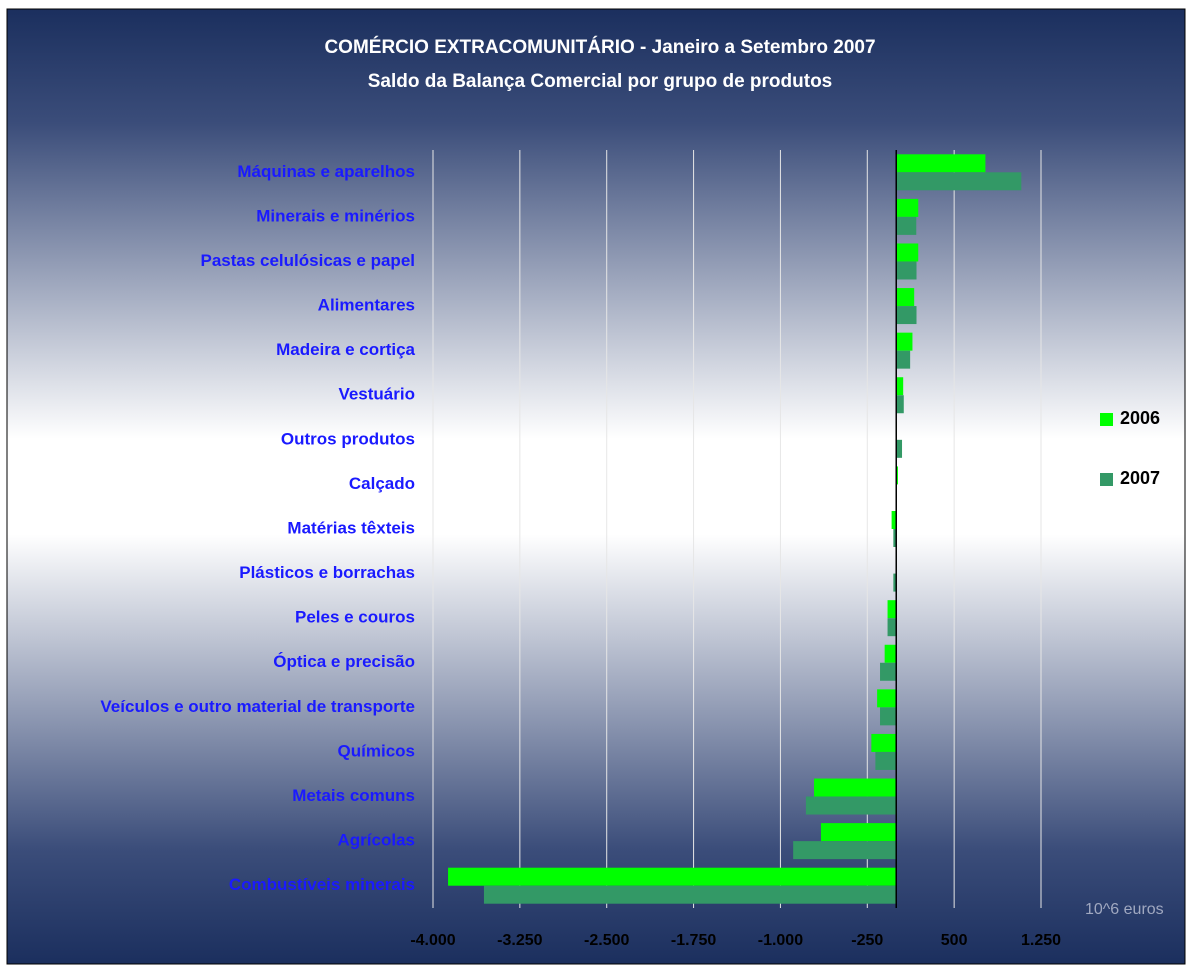 The height and width of the screenshot is (967, 1186). Describe the element at coordinates (257, 706) in the screenshot. I see `y-tick-label: Veículos e outro material de transporte` at that location.